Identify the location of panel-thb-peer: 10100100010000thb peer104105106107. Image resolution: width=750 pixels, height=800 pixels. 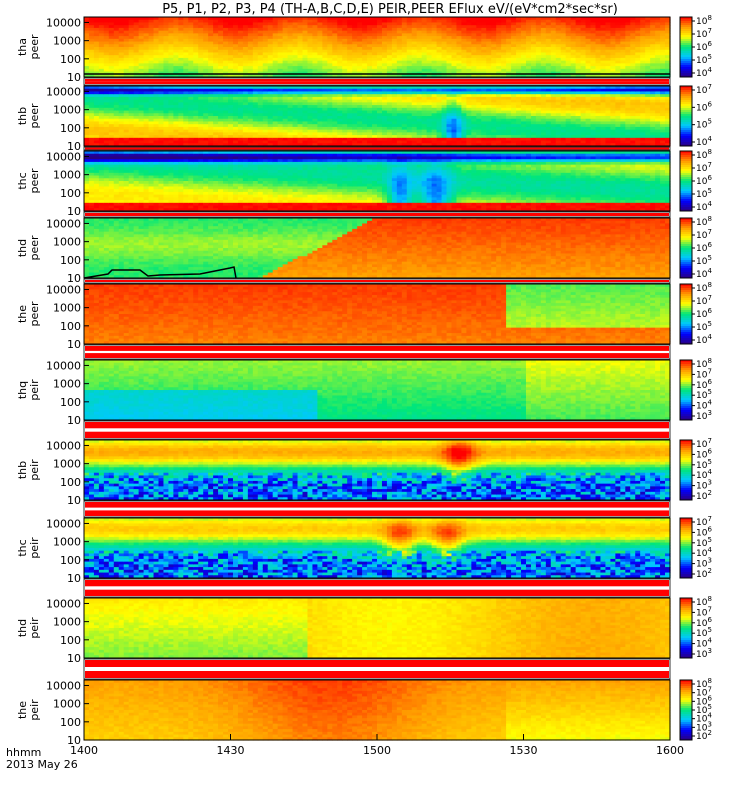
(364, 118).